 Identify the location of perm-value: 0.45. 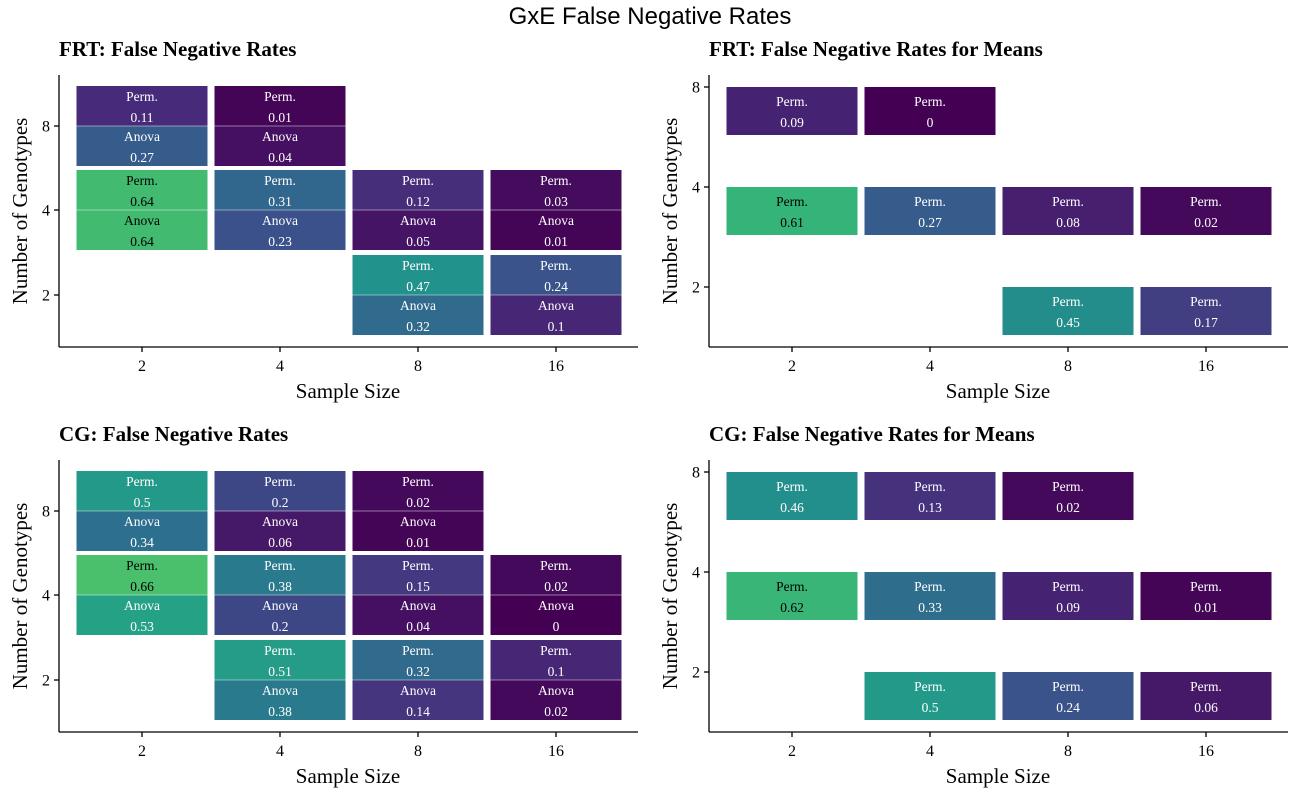
(1068, 322).